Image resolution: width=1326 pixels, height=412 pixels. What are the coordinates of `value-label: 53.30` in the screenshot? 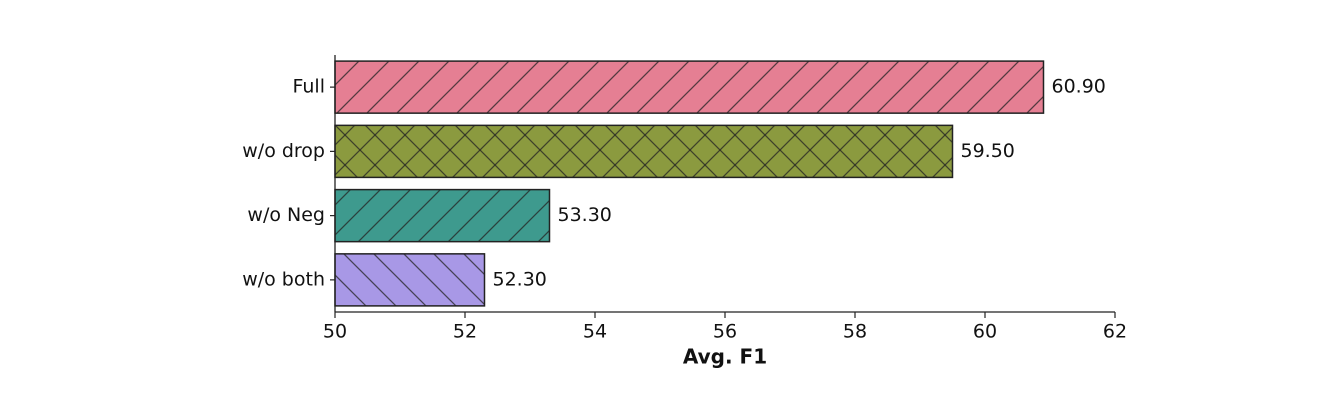 It's located at (585, 215).